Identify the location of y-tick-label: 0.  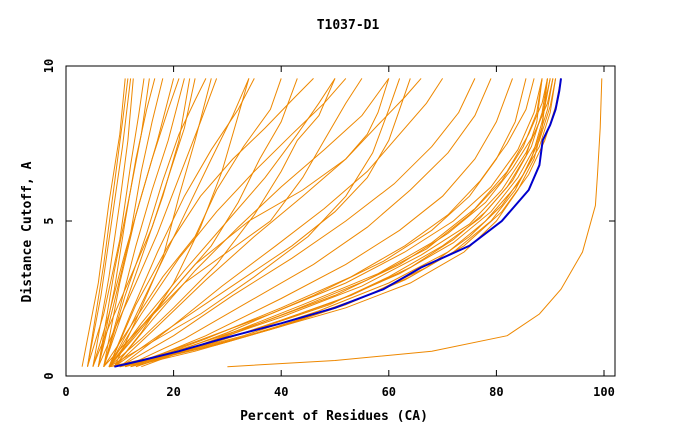
(49, 375).